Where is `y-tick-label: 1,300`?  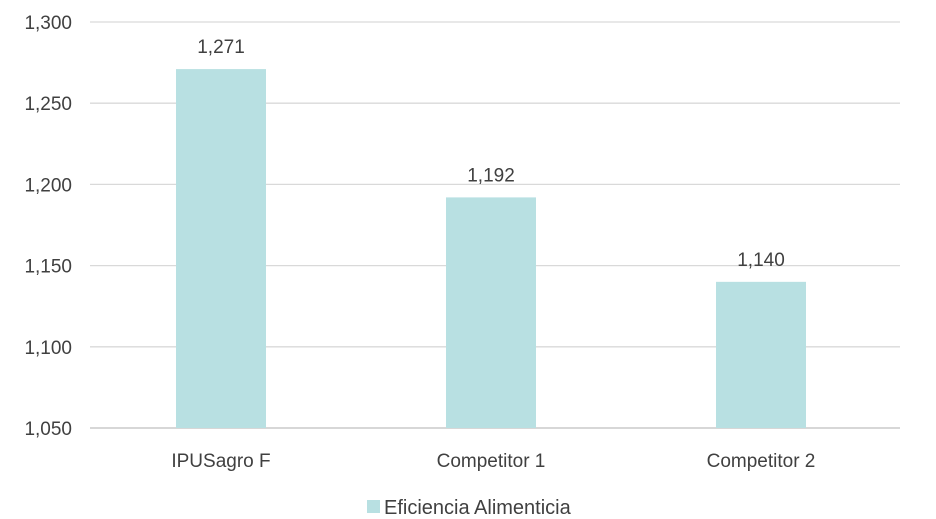
y-tick-label: 1,300 is located at coordinates (48, 23).